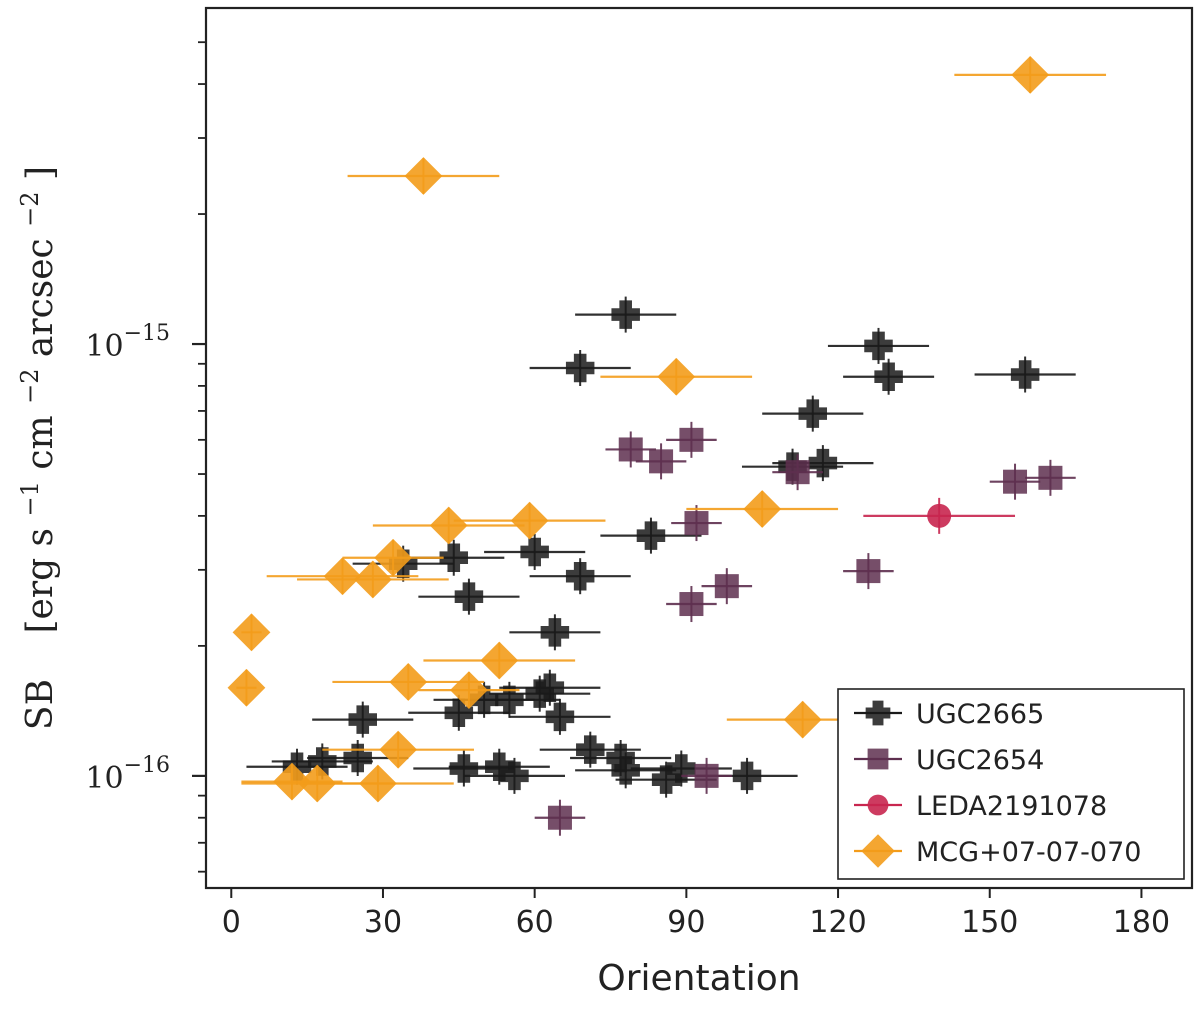 The height and width of the screenshot is (1009, 1200). I want to click on legend-entry: UGC2654, so click(949, 760).